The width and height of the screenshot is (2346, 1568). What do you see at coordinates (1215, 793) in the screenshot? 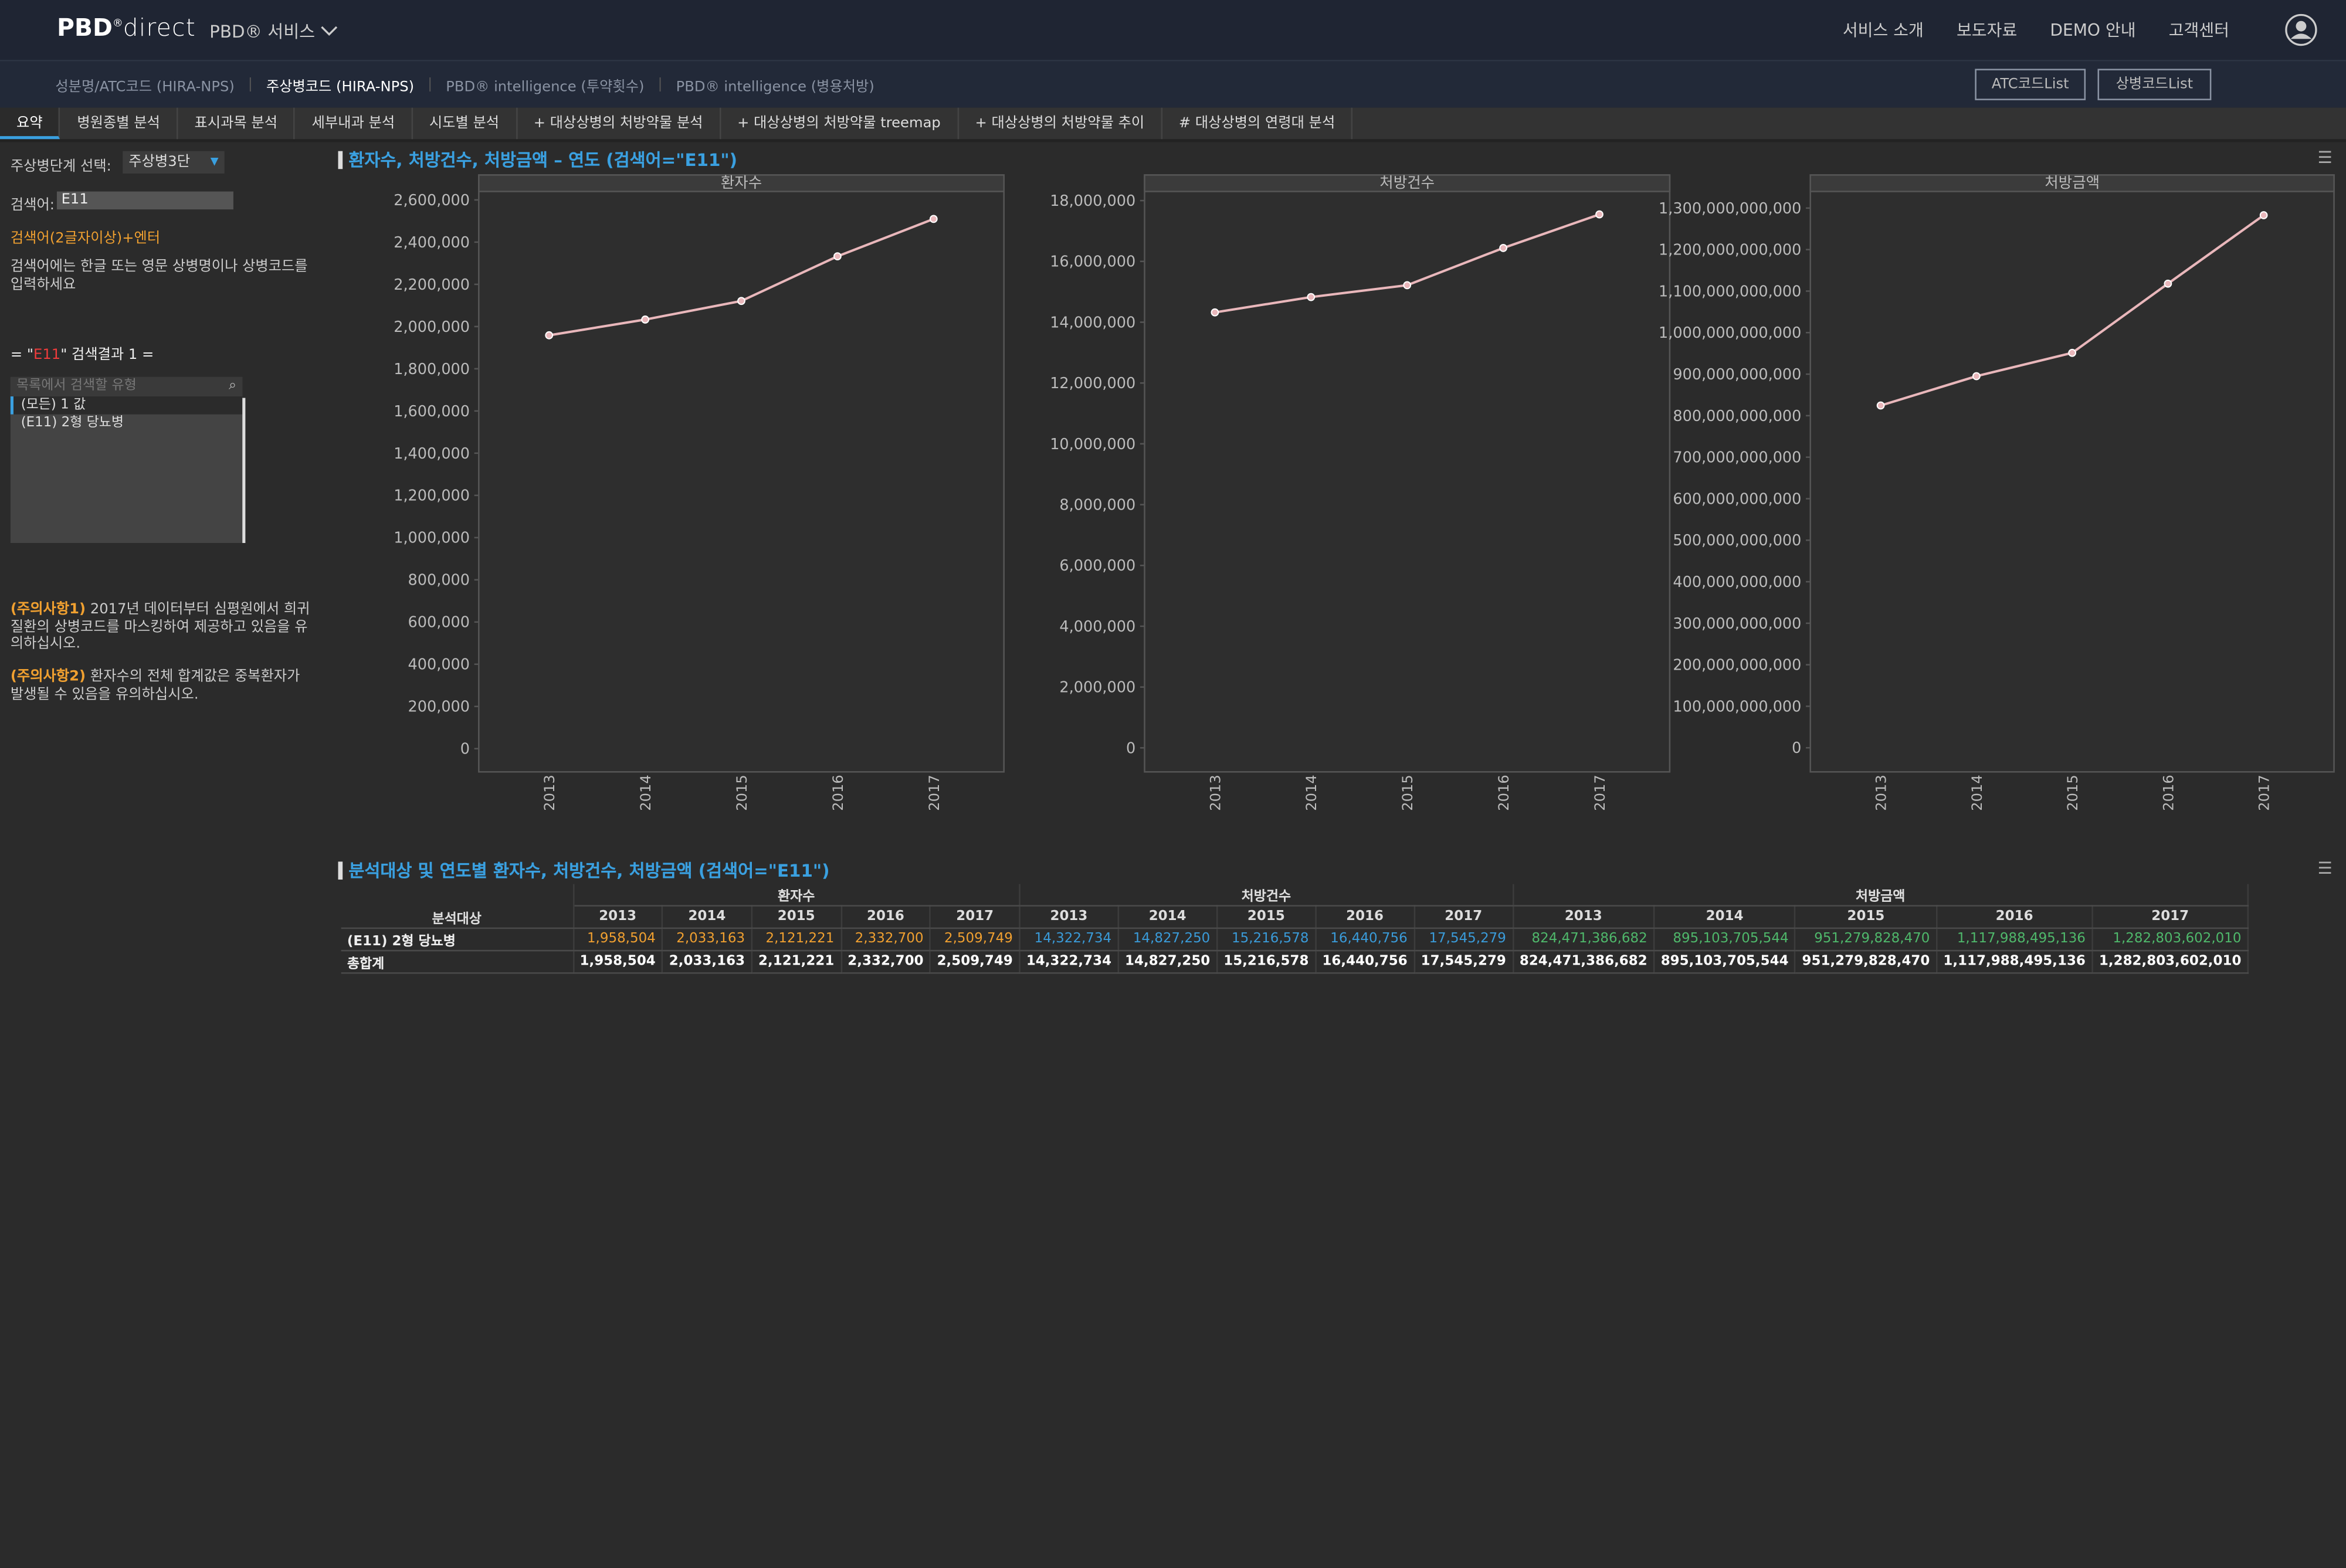
I see `x-tick-label: 2013` at bounding box center [1215, 793].